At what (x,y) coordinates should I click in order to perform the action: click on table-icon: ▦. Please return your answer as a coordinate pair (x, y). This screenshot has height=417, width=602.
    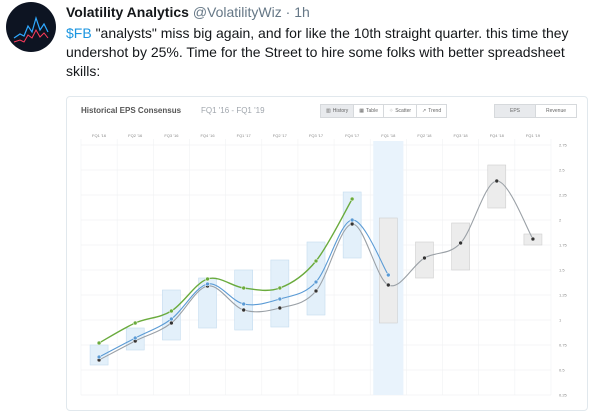
    Looking at the image, I should click on (362, 111).